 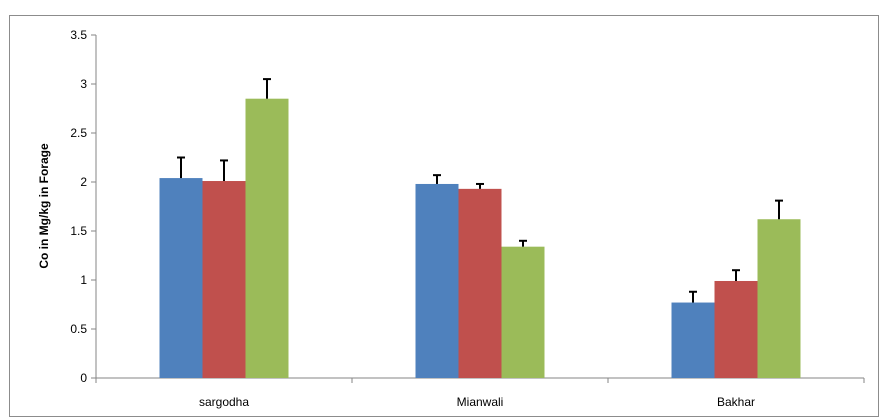 I want to click on y-tick-label: 0.5, so click(x=78, y=329).